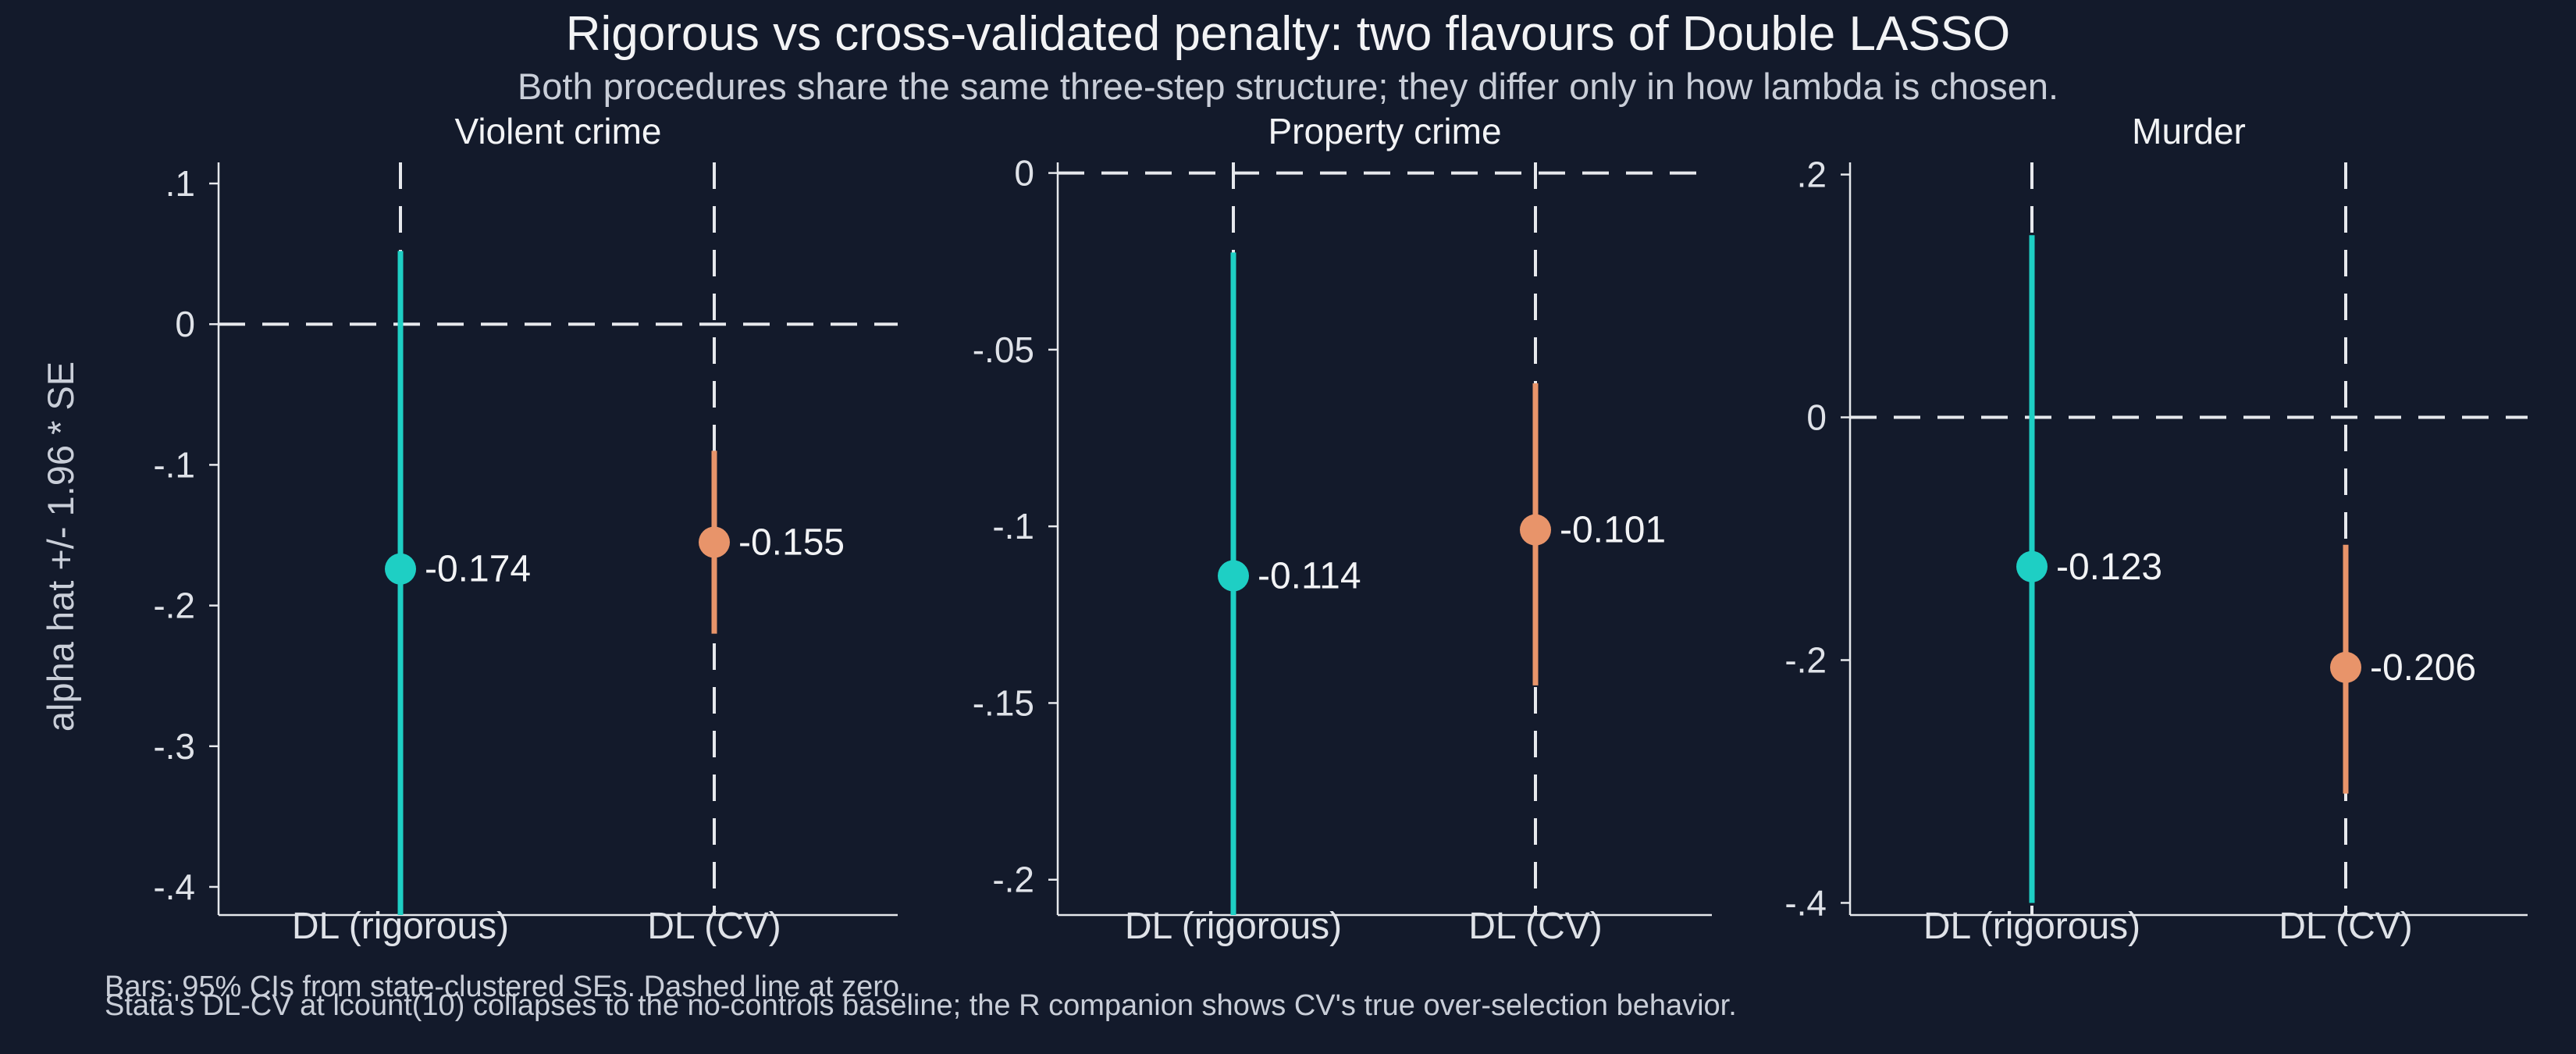 This screenshot has height=1054, width=2576. What do you see at coordinates (61, 546) in the screenshot?
I see `y-axis-label: alpha hat +/- 1.96 * SE` at bounding box center [61, 546].